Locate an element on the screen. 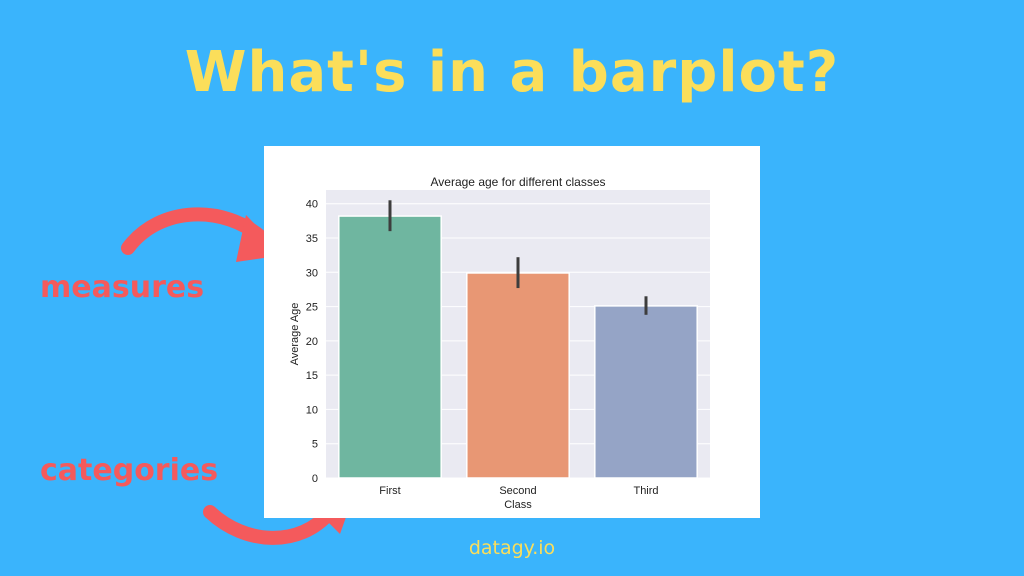  headline: What's in a barplot? is located at coordinates (512, 72).